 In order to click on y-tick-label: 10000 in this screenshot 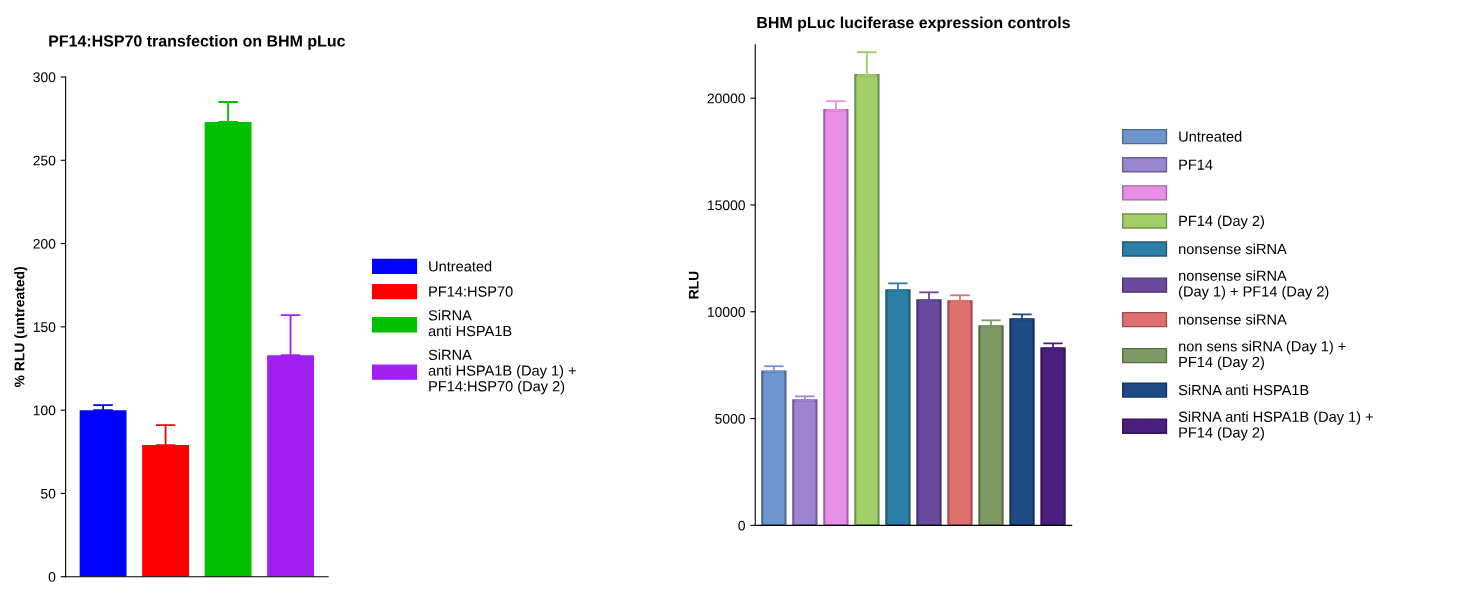, I will do `click(726, 312)`.